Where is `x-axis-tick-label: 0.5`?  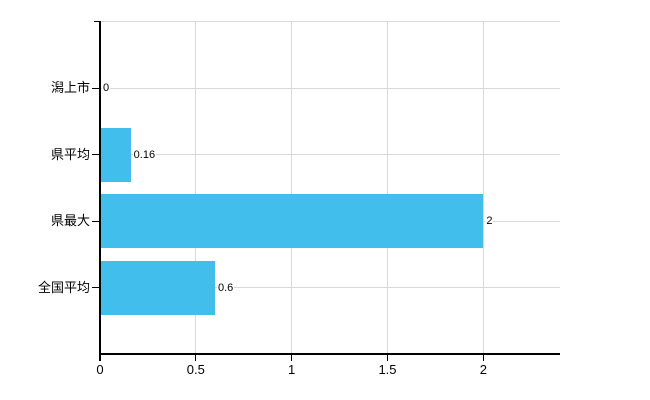
x-axis-tick-label: 0.5 is located at coordinates (195, 369).